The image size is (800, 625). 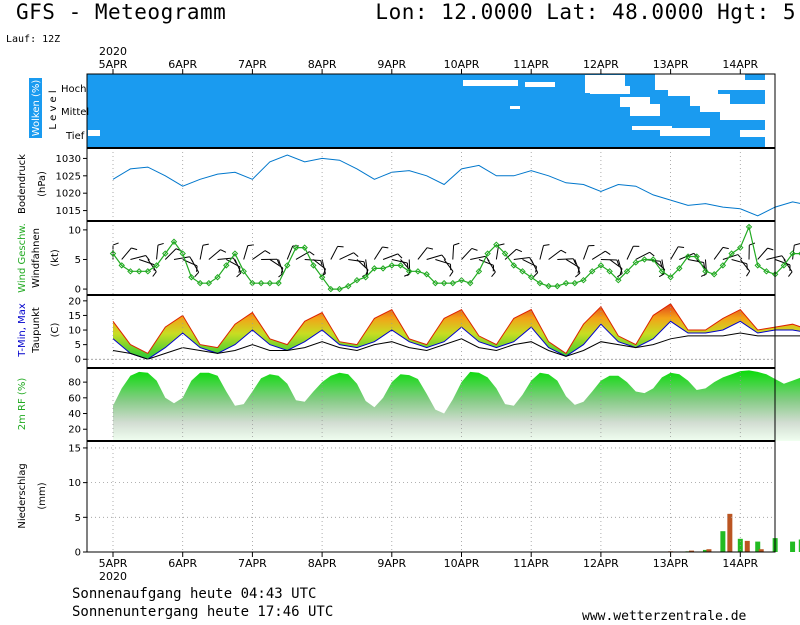 I want to click on dewpoint-line, so click(x=456, y=346).